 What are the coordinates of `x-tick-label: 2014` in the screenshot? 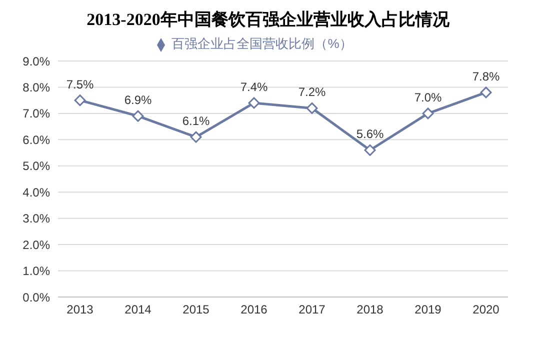 It's located at (138, 309).